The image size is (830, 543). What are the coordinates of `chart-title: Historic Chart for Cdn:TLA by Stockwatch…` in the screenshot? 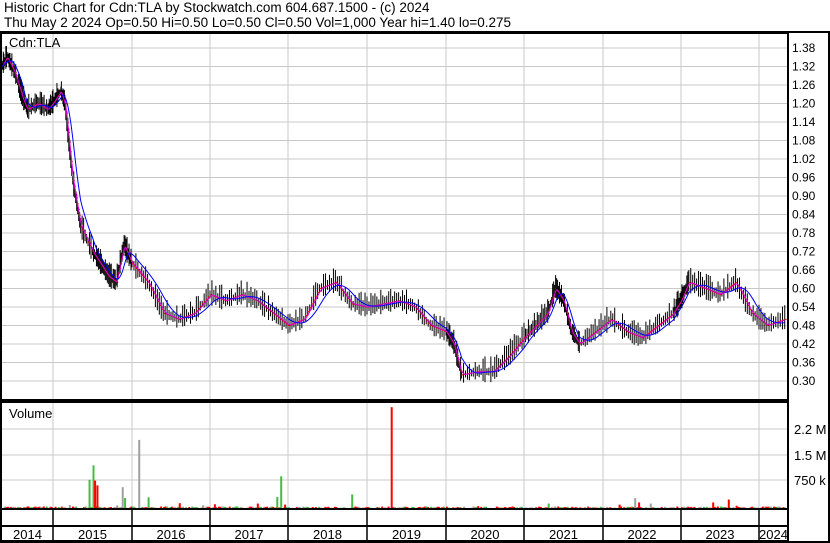 It's located at (217, 7).